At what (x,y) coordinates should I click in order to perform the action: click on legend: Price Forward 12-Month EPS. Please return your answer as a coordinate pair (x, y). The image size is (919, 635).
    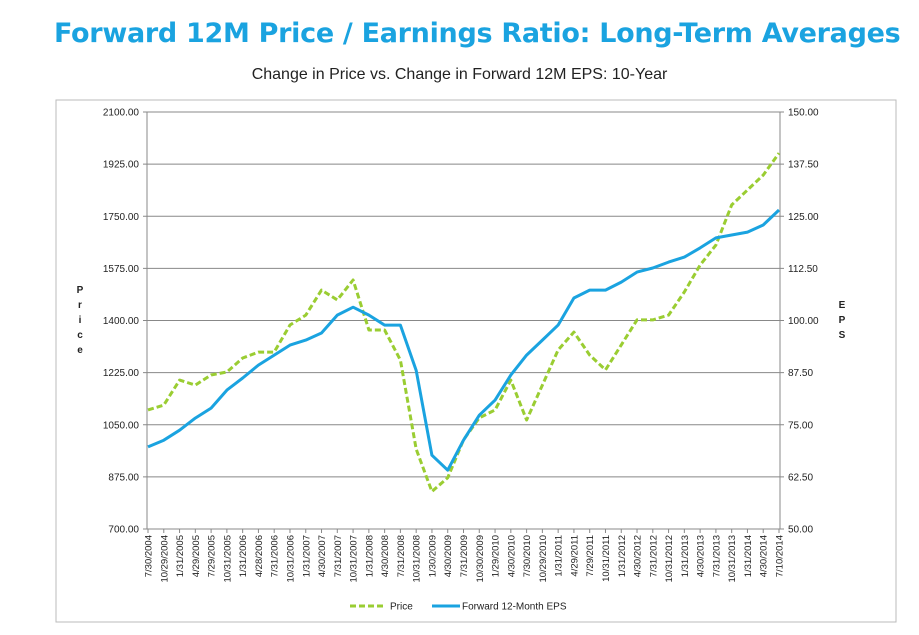
    Looking at the image, I should click on (458, 607).